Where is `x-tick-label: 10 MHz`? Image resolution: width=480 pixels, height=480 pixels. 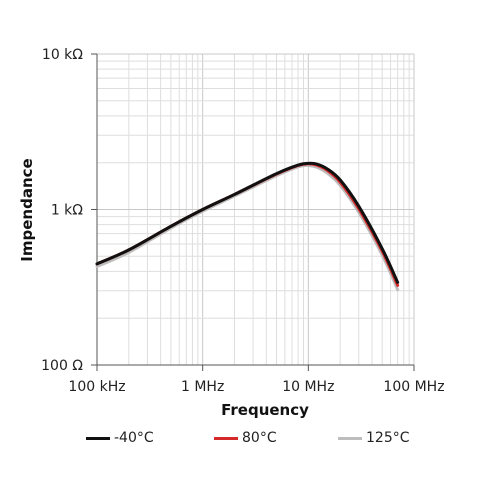
x-tick-label: 10 MHz is located at coordinates (308, 387).